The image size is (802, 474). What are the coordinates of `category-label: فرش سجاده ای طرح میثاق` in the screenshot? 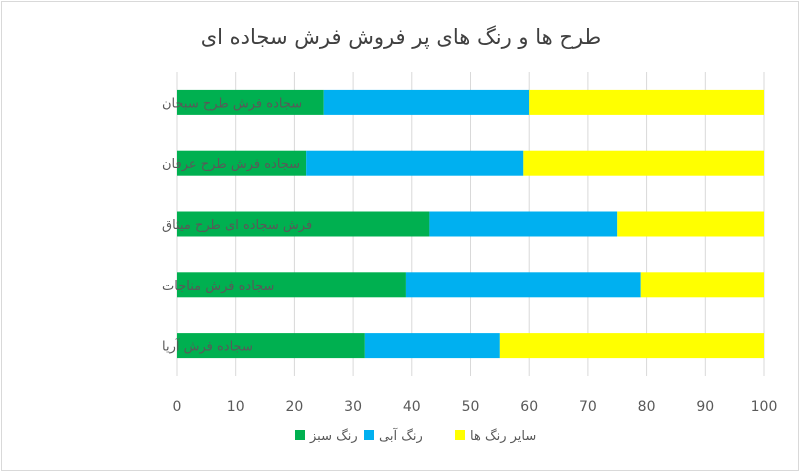 It's located at (237, 225).